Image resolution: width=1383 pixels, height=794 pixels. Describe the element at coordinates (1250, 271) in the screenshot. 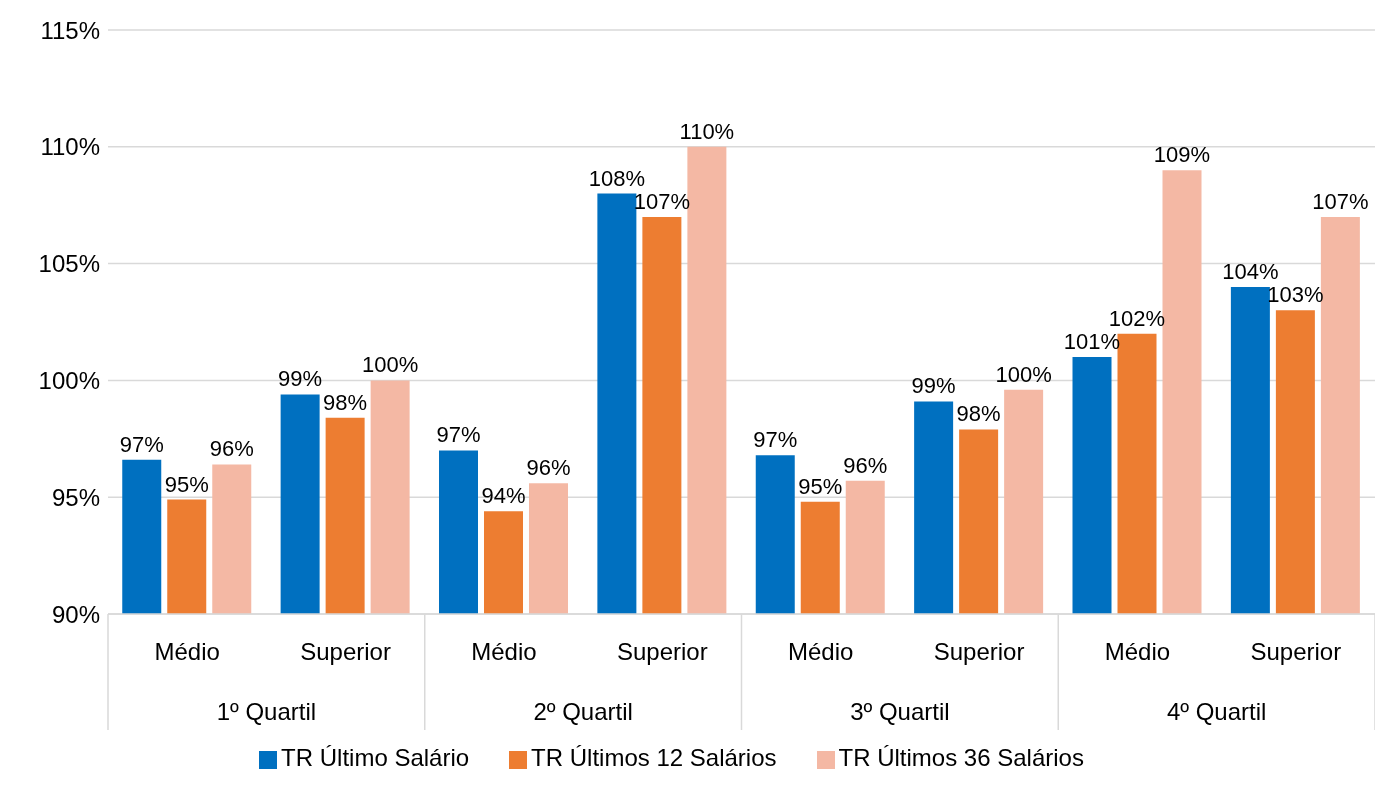

I see `data-label: 104%` at that location.